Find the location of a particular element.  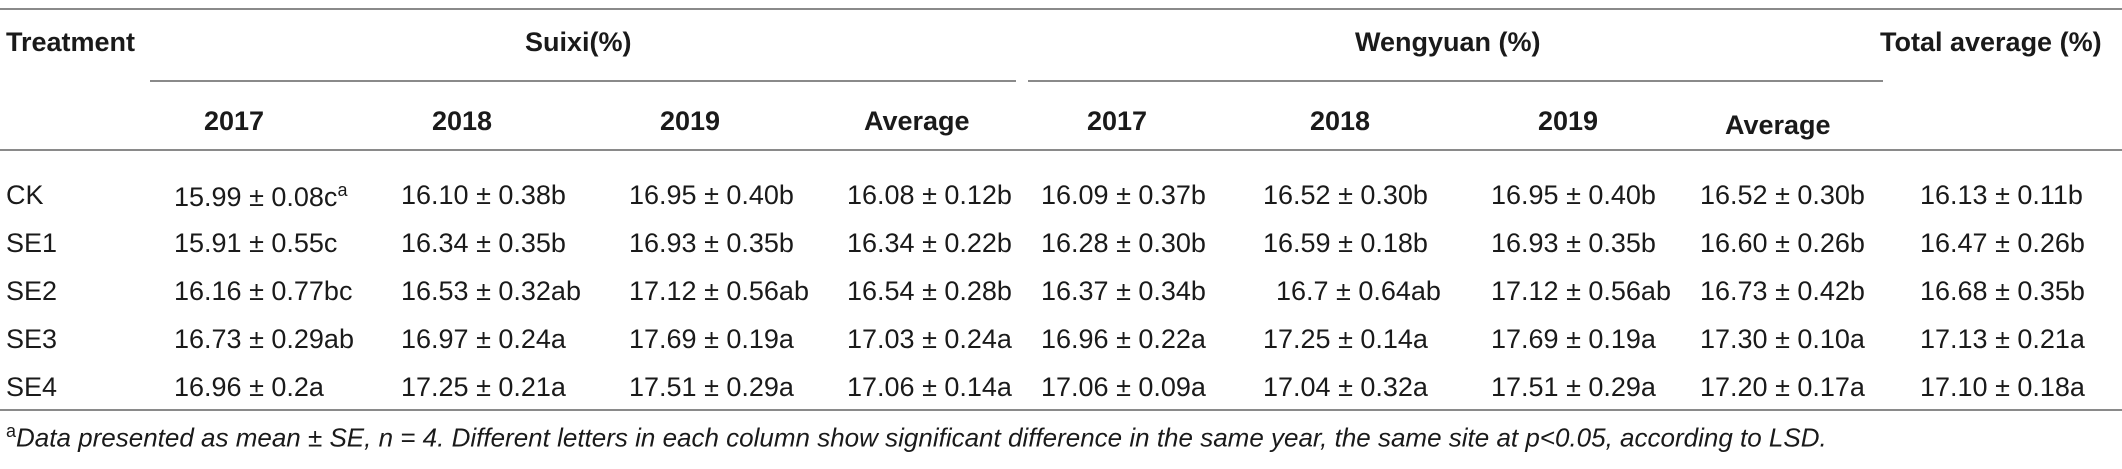

row-label: SE3 is located at coordinates (32, 339).